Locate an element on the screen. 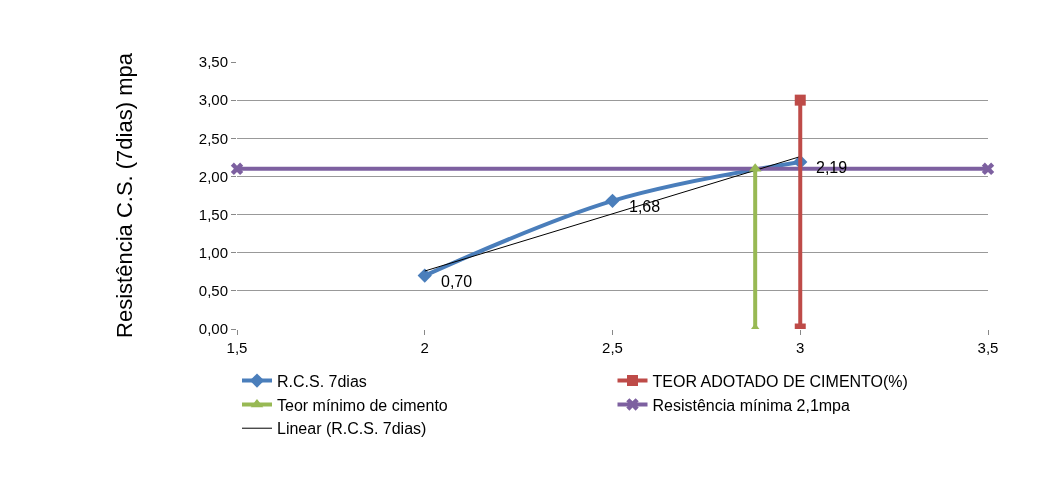 The height and width of the screenshot is (495, 1062). y-tick-label: 1,00 is located at coordinates (213, 252).